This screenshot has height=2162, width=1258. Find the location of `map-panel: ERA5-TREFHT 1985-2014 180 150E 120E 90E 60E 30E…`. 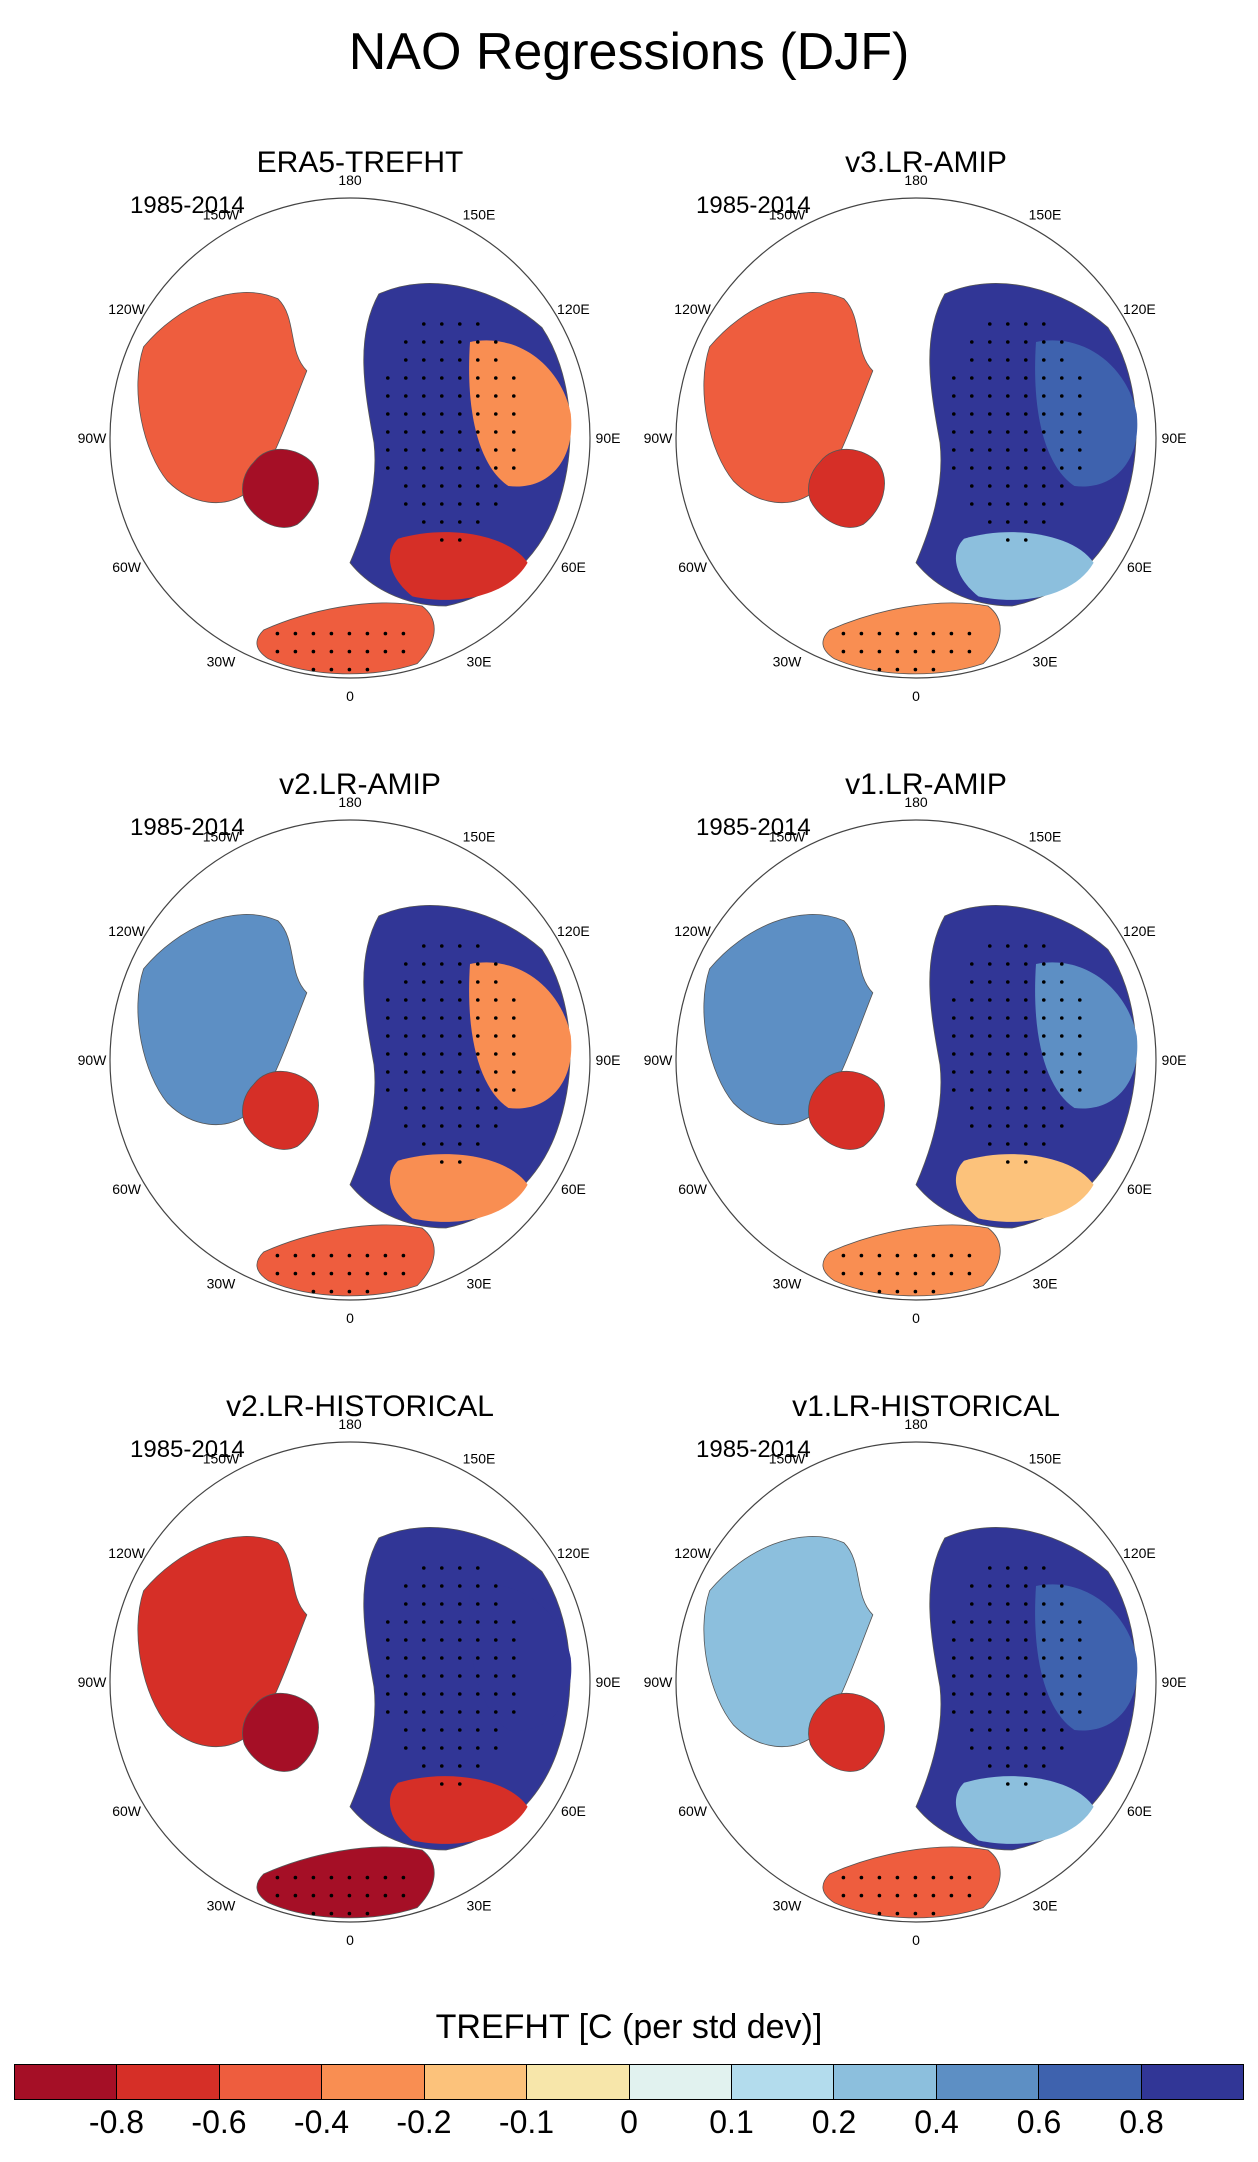

map-panel: ERA5-TREFHT 1985-2014 180 150E 120E 90E 60E 30E… is located at coordinates (359, 426).